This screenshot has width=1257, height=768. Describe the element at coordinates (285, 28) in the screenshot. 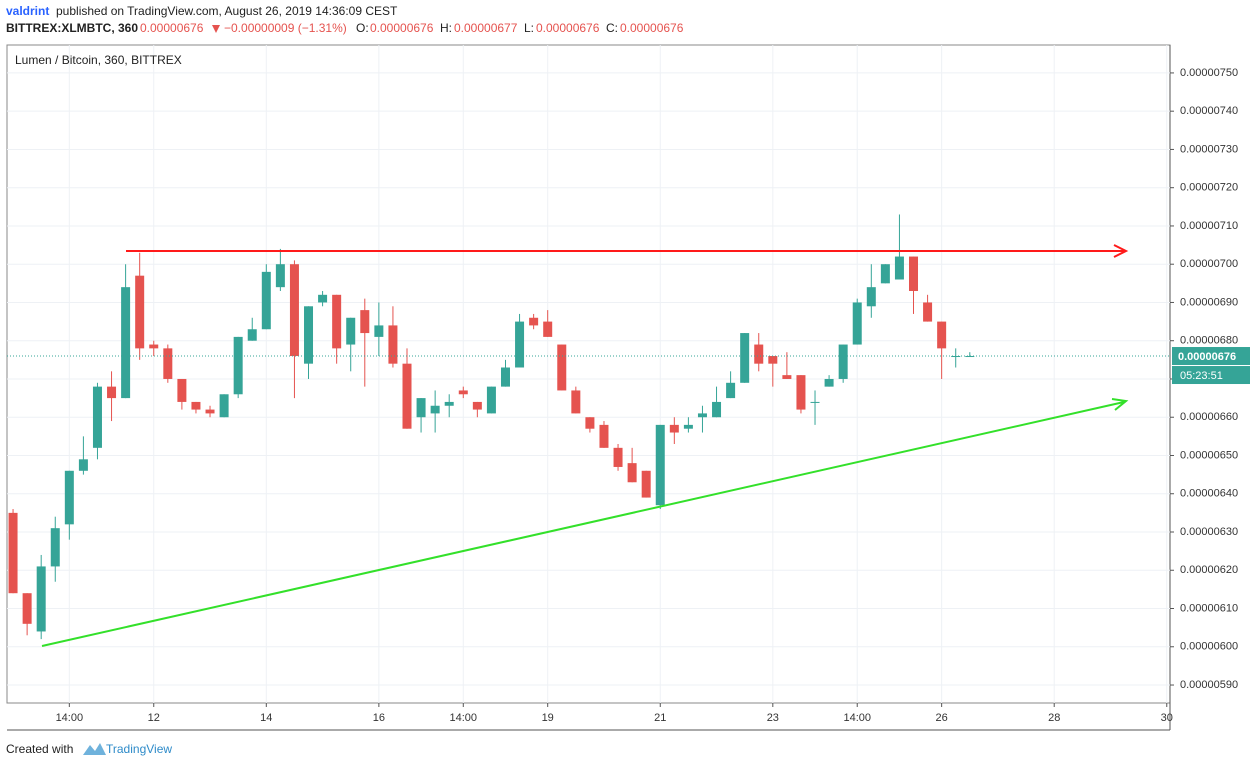

I see `change: −0.00000009 (−1.31%)` at that location.